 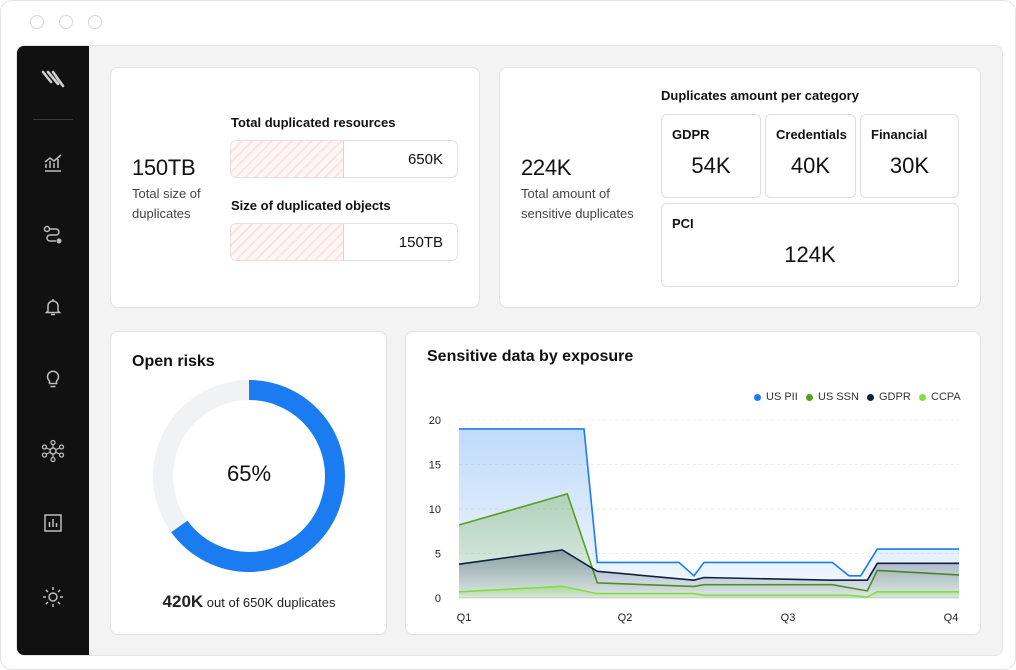 I want to click on y-tick-label: 15, so click(x=435, y=466).